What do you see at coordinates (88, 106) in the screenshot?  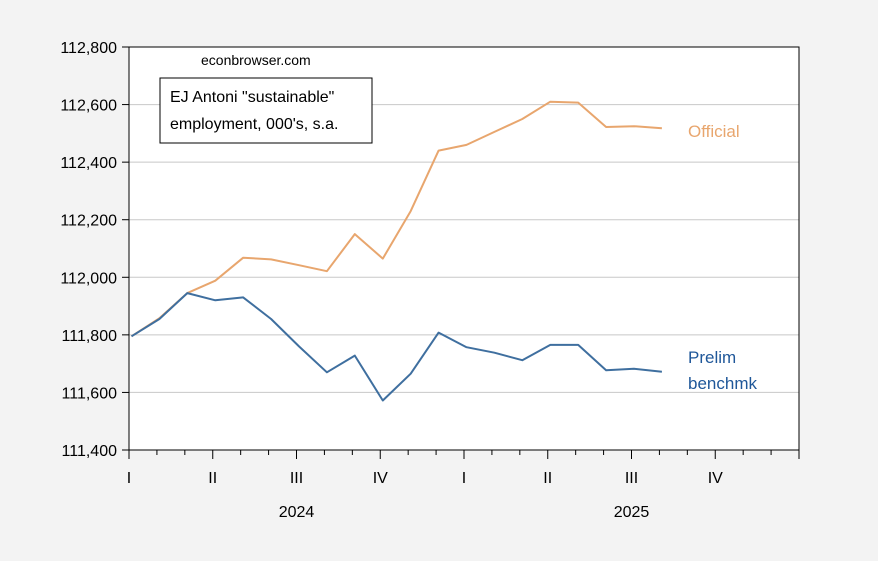 I see `y-tick-label: 112,600` at bounding box center [88, 106].